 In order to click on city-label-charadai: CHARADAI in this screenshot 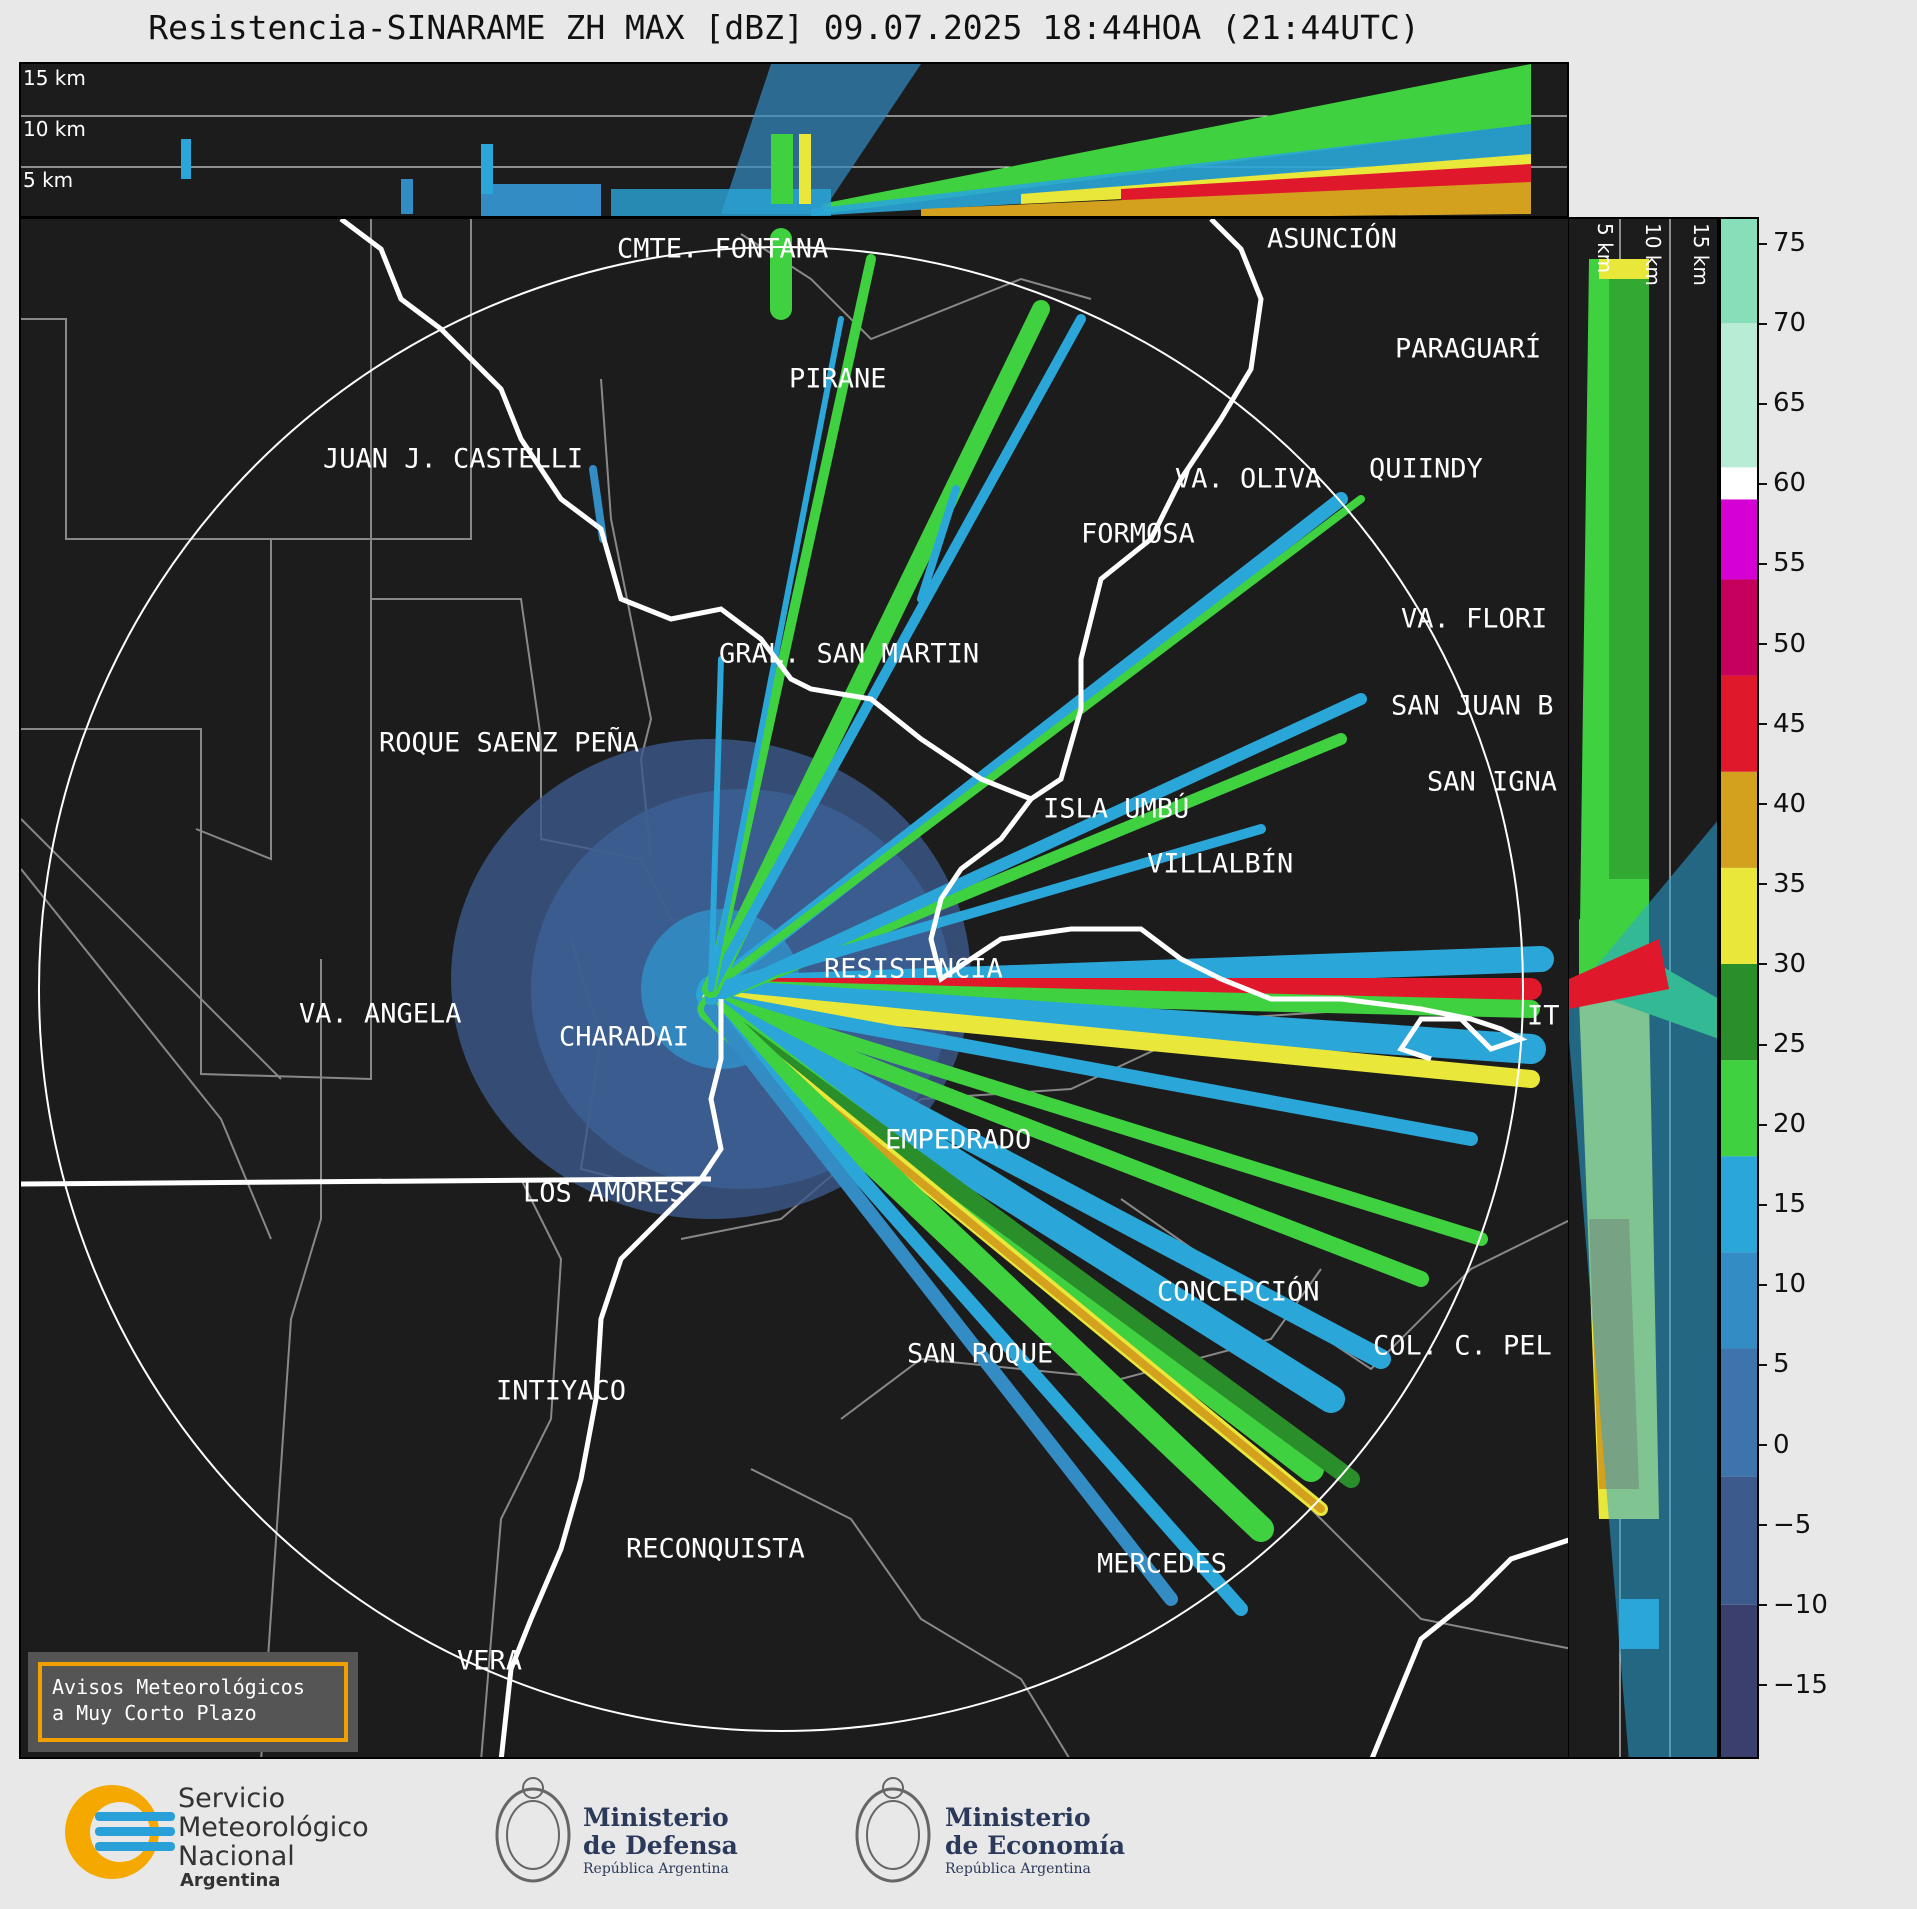, I will do `click(624, 1037)`.